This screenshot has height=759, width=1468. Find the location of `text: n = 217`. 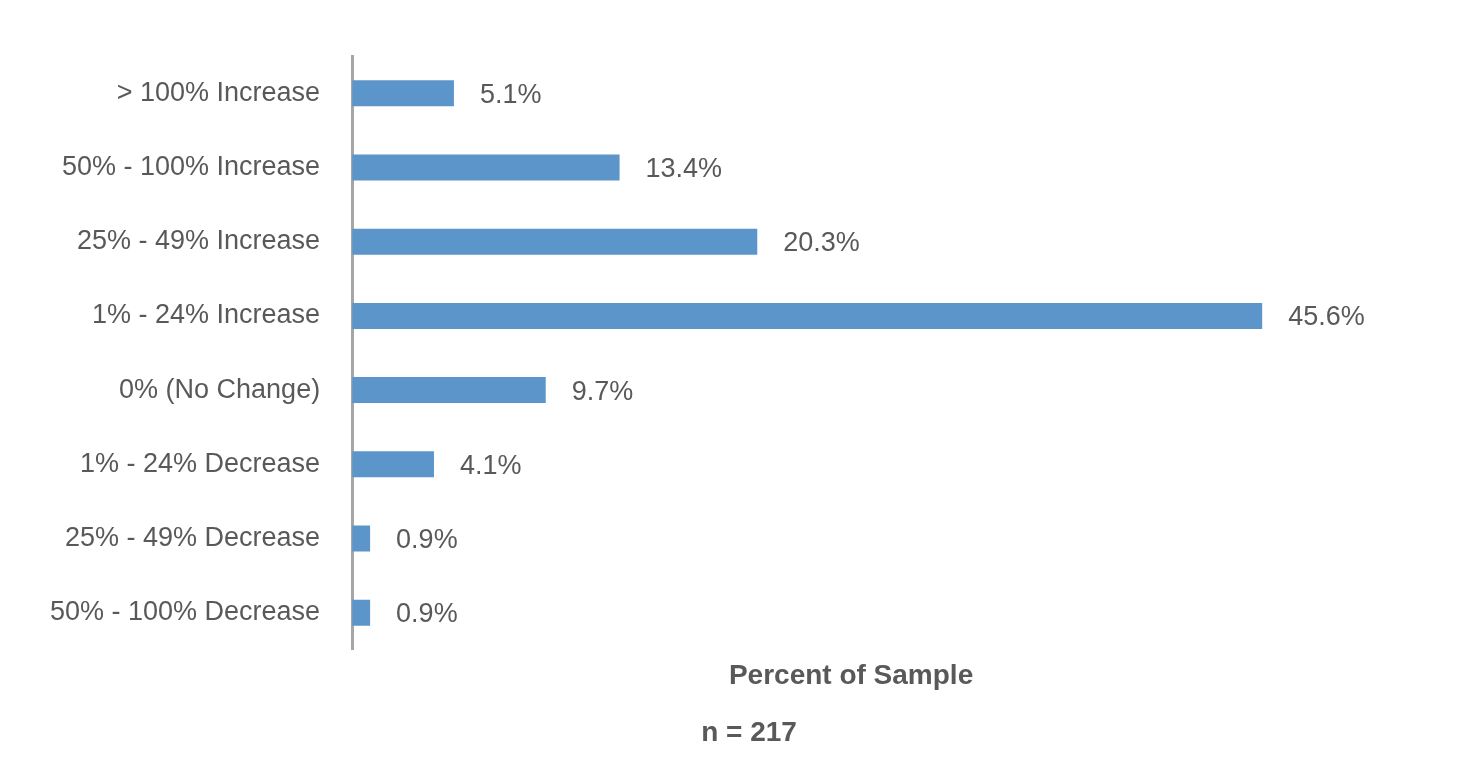

text: n = 217 is located at coordinates (749, 732).